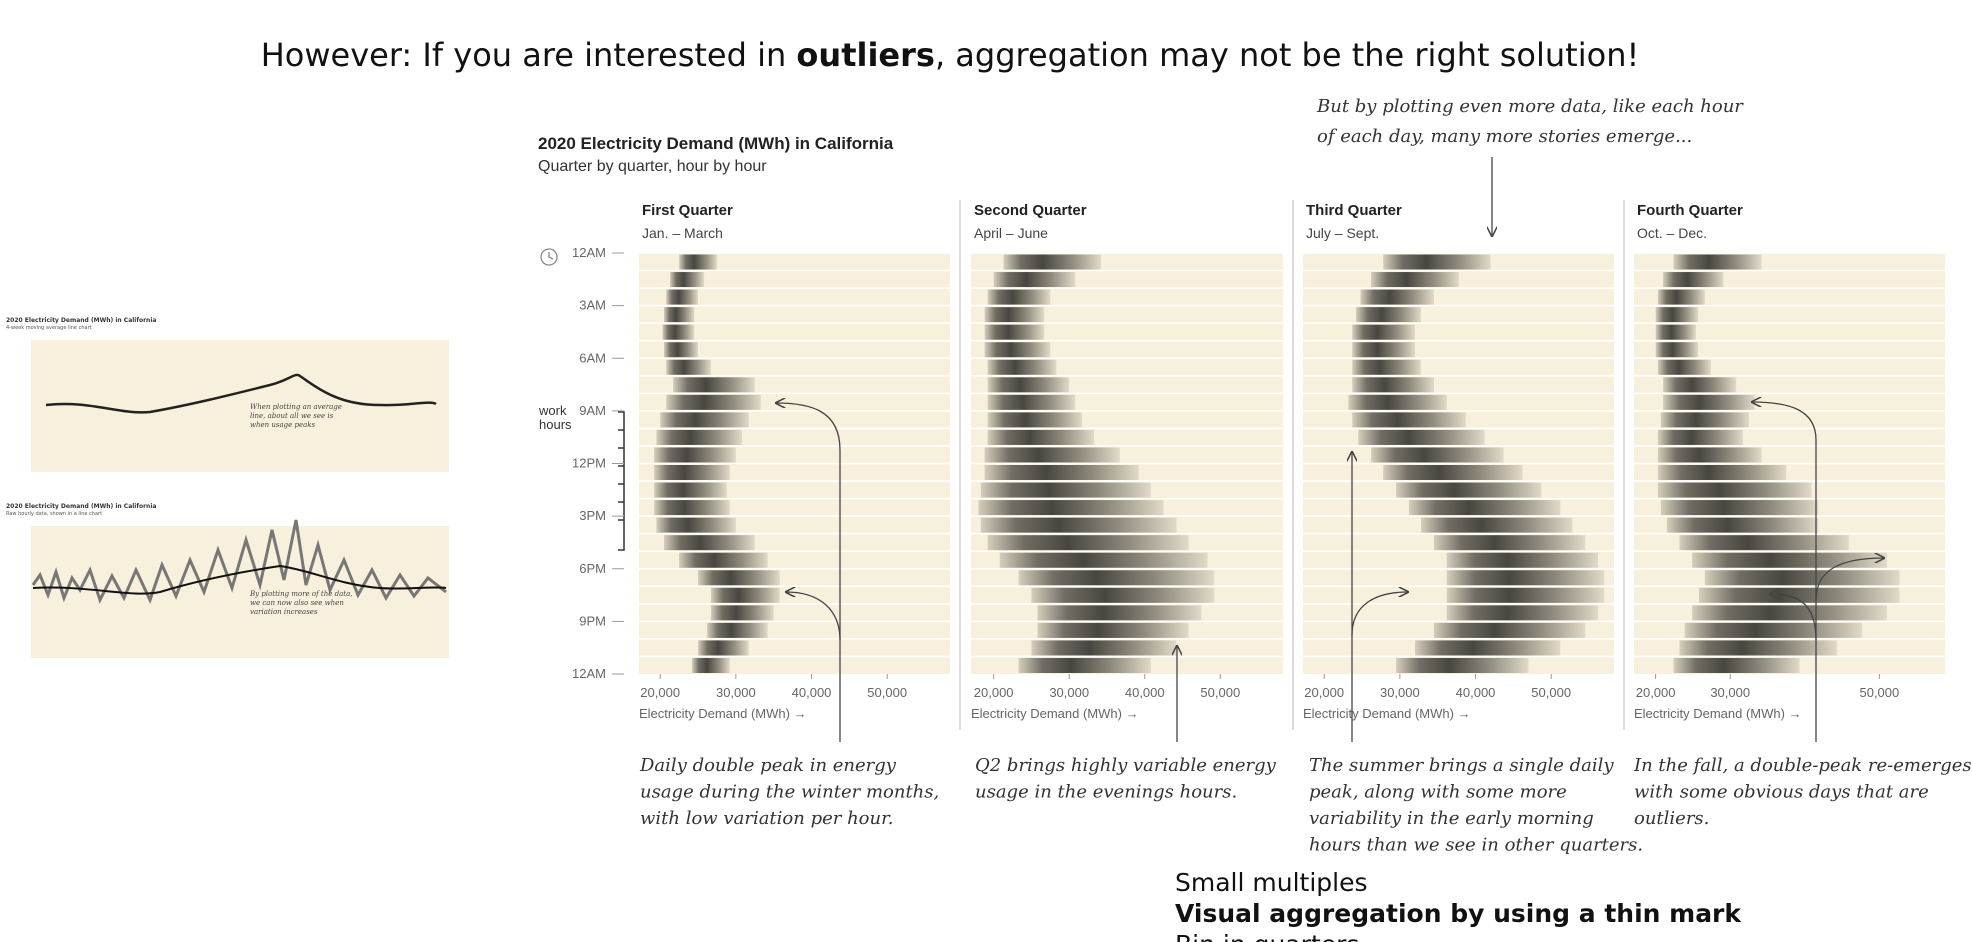  What do you see at coordinates (589, 463) in the screenshot?
I see `y-tick-label: 12PM` at bounding box center [589, 463].